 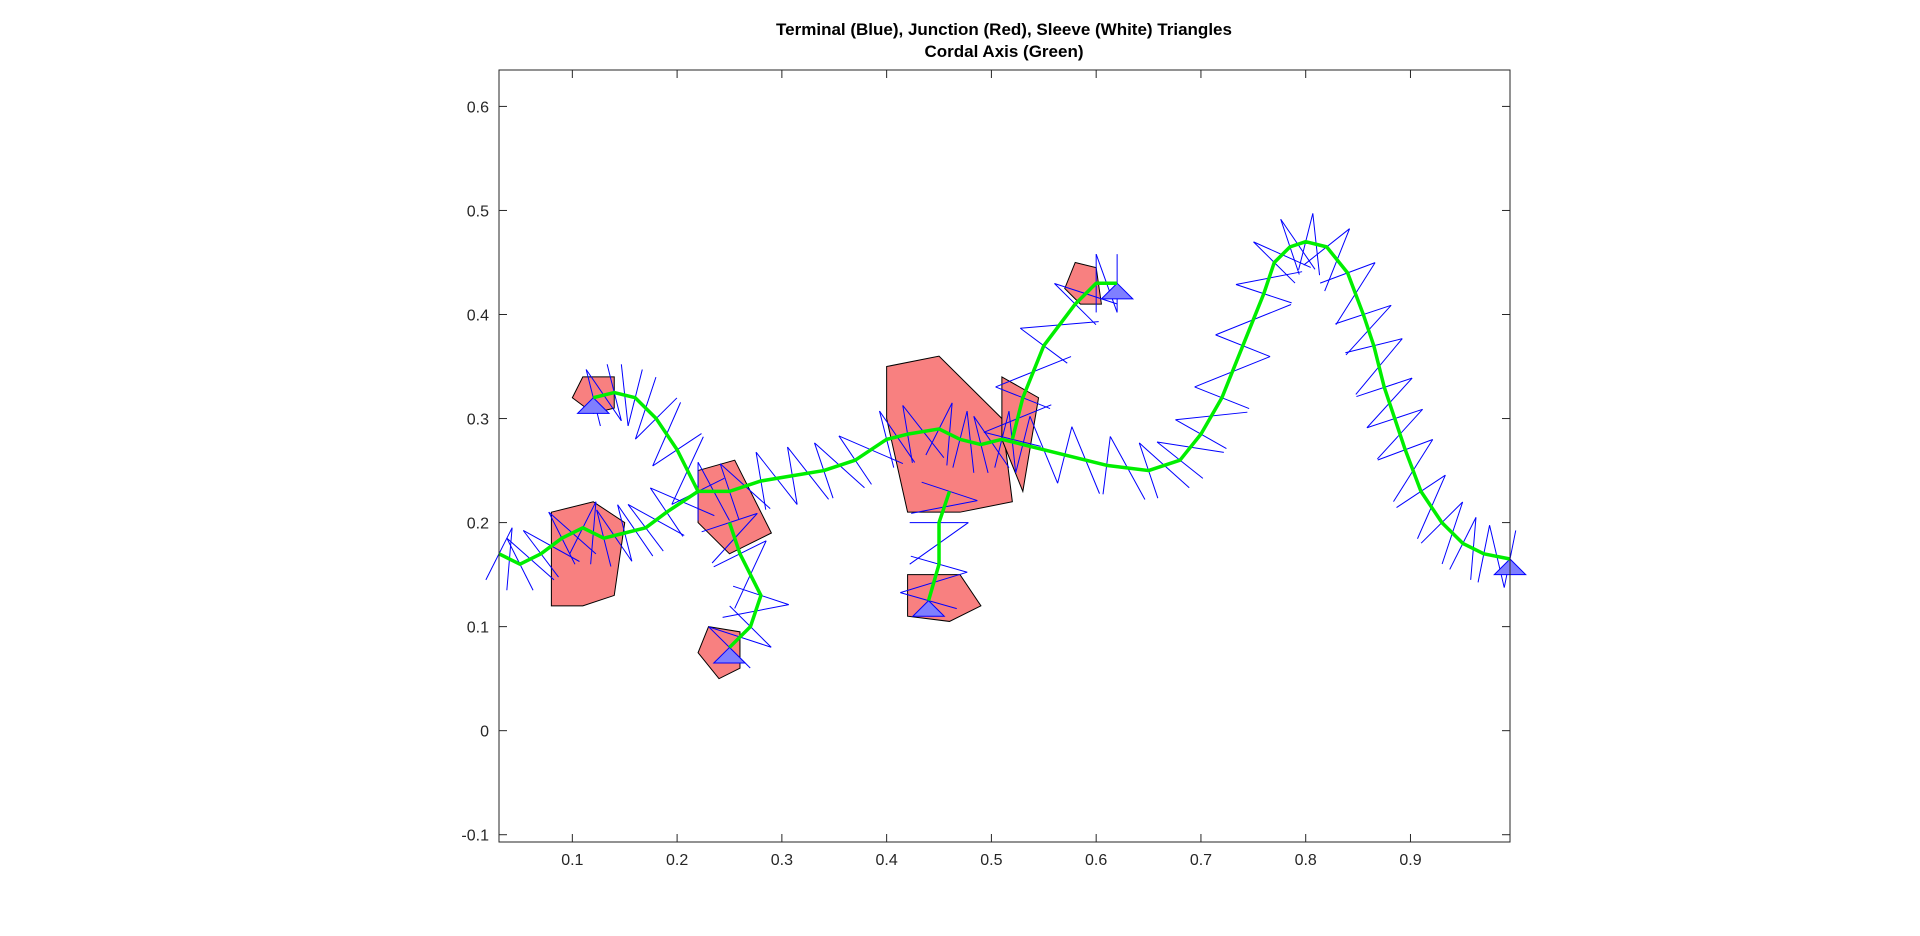 I want to click on x-tick-label-0: 0.1, so click(x=572, y=860).